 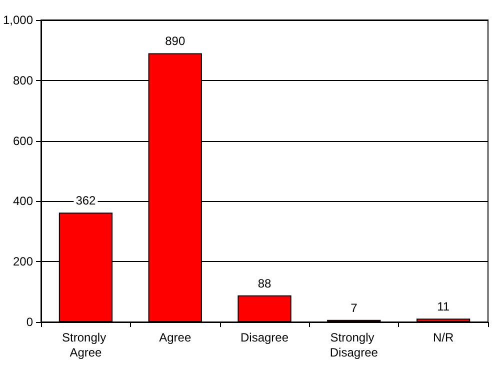 I want to click on data-label: 7, so click(x=354, y=307).